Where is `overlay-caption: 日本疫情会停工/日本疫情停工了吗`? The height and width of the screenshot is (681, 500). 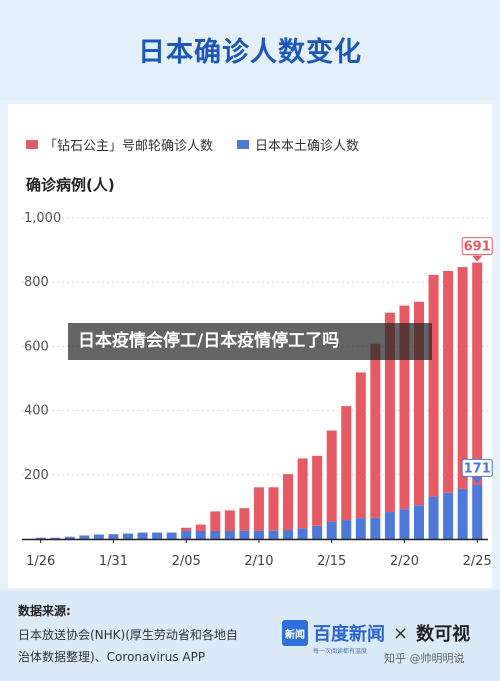
overlay-caption: 日本疫情会停工/日本疫情停工了吗 is located at coordinates (250, 341).